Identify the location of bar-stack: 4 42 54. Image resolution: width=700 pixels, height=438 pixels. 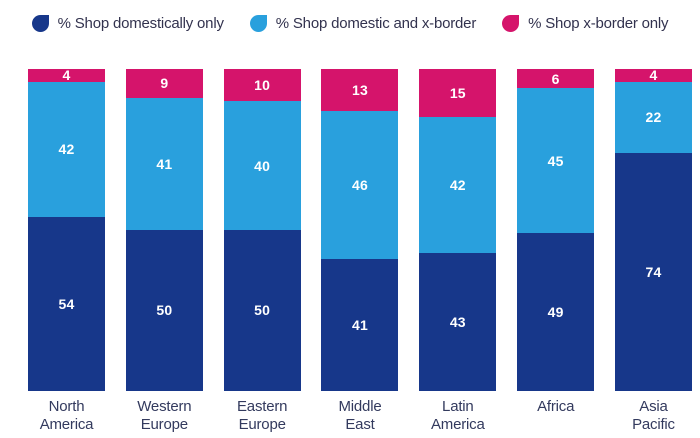
(66, 229).